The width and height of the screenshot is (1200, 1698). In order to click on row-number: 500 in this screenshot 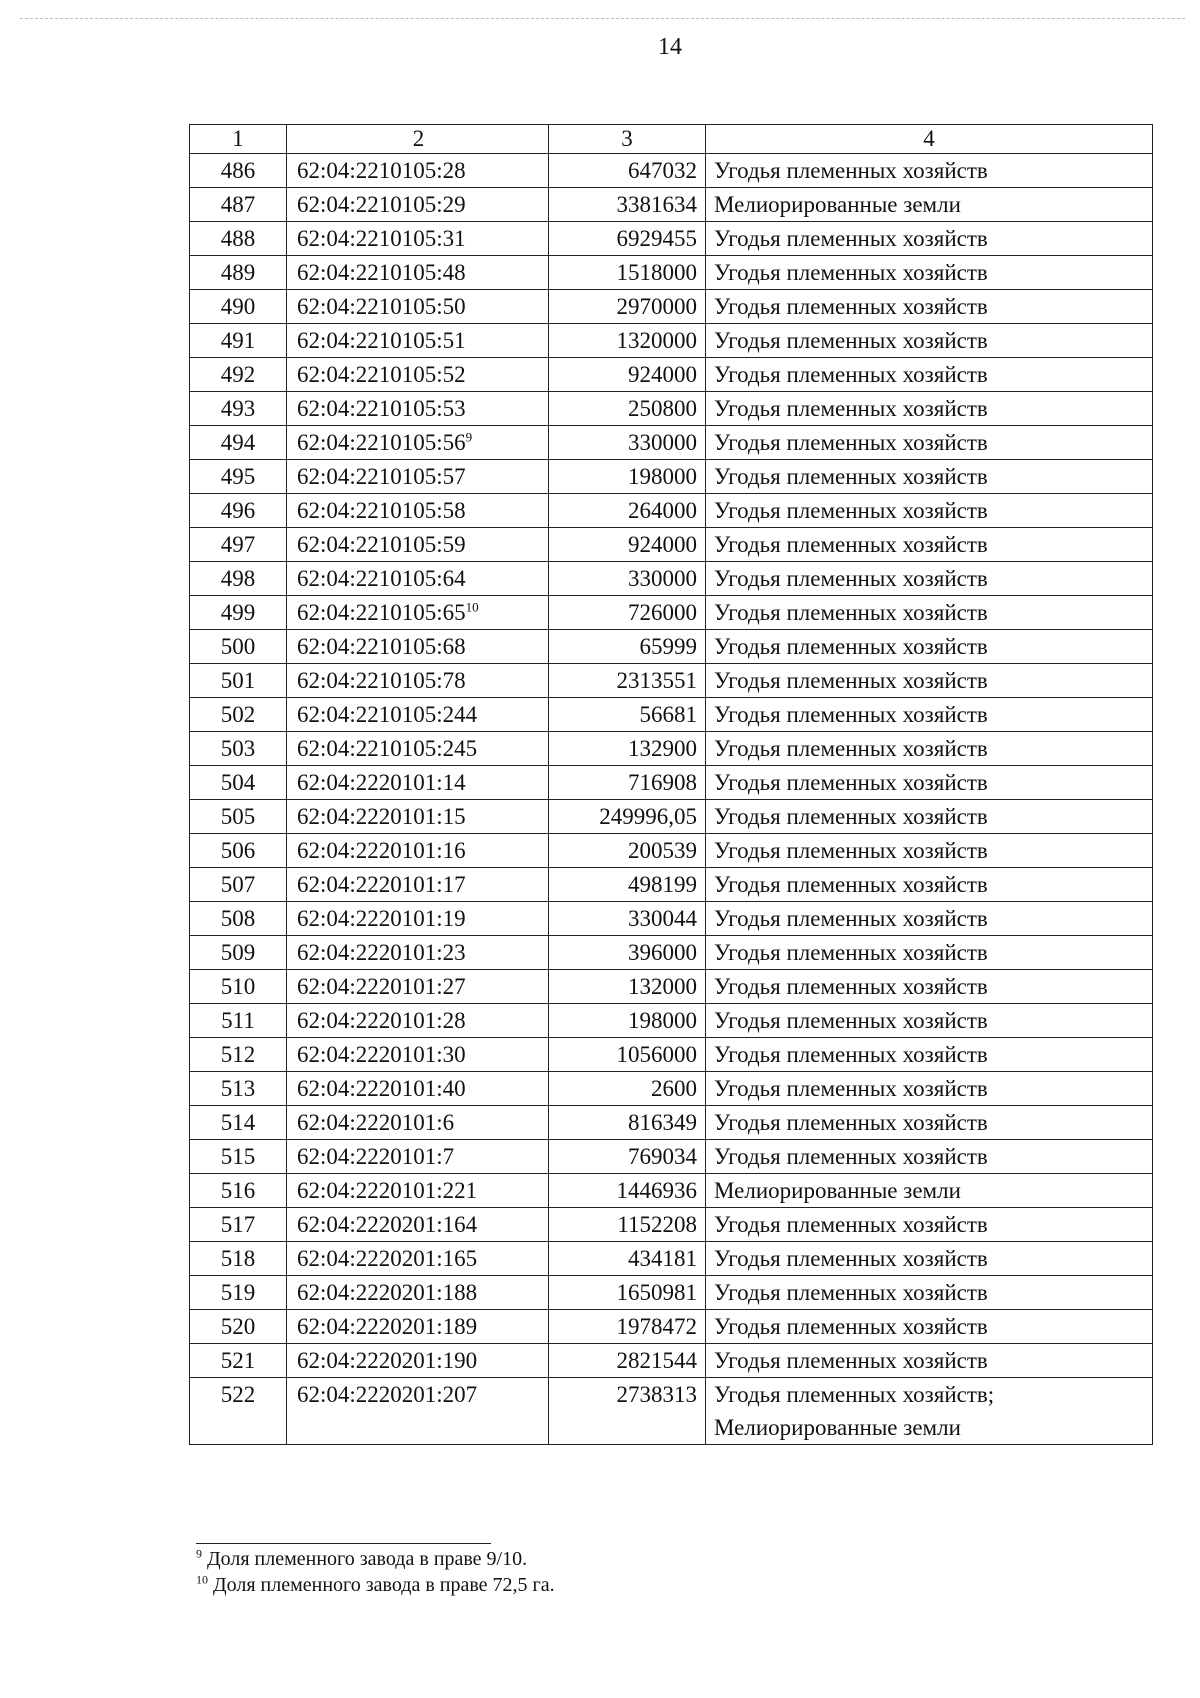, I will do `click(238, 646)`.